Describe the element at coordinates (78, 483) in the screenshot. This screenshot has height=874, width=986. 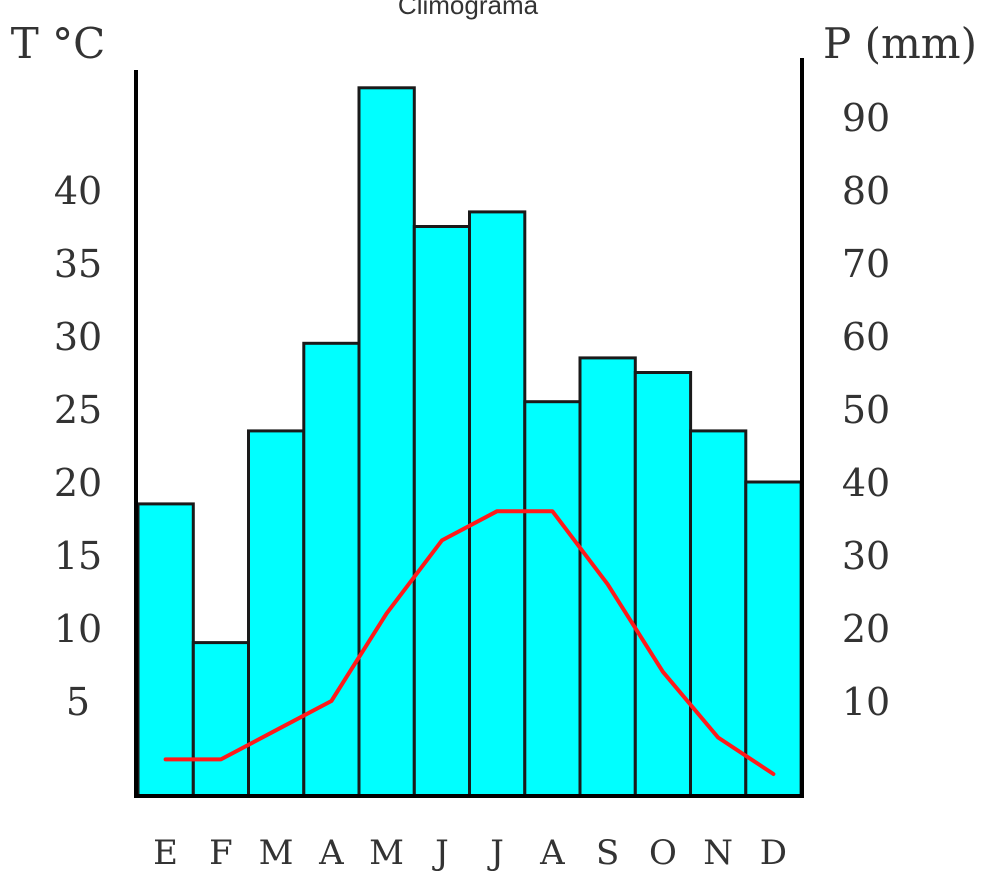
I see `left-tick-label: 20` at that location.